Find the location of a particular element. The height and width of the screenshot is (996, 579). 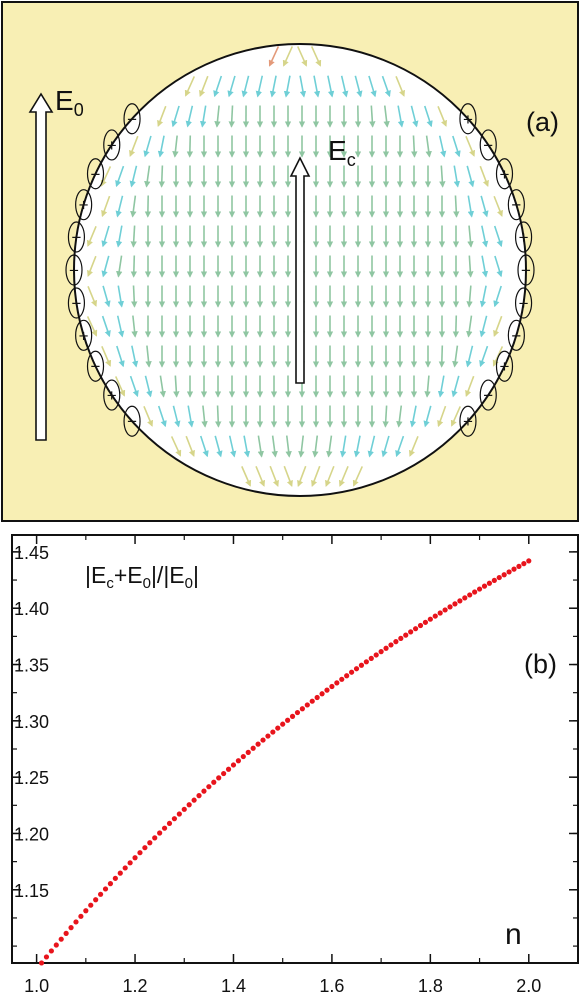

e0-label: E0 is located at coordinates (69, 102).